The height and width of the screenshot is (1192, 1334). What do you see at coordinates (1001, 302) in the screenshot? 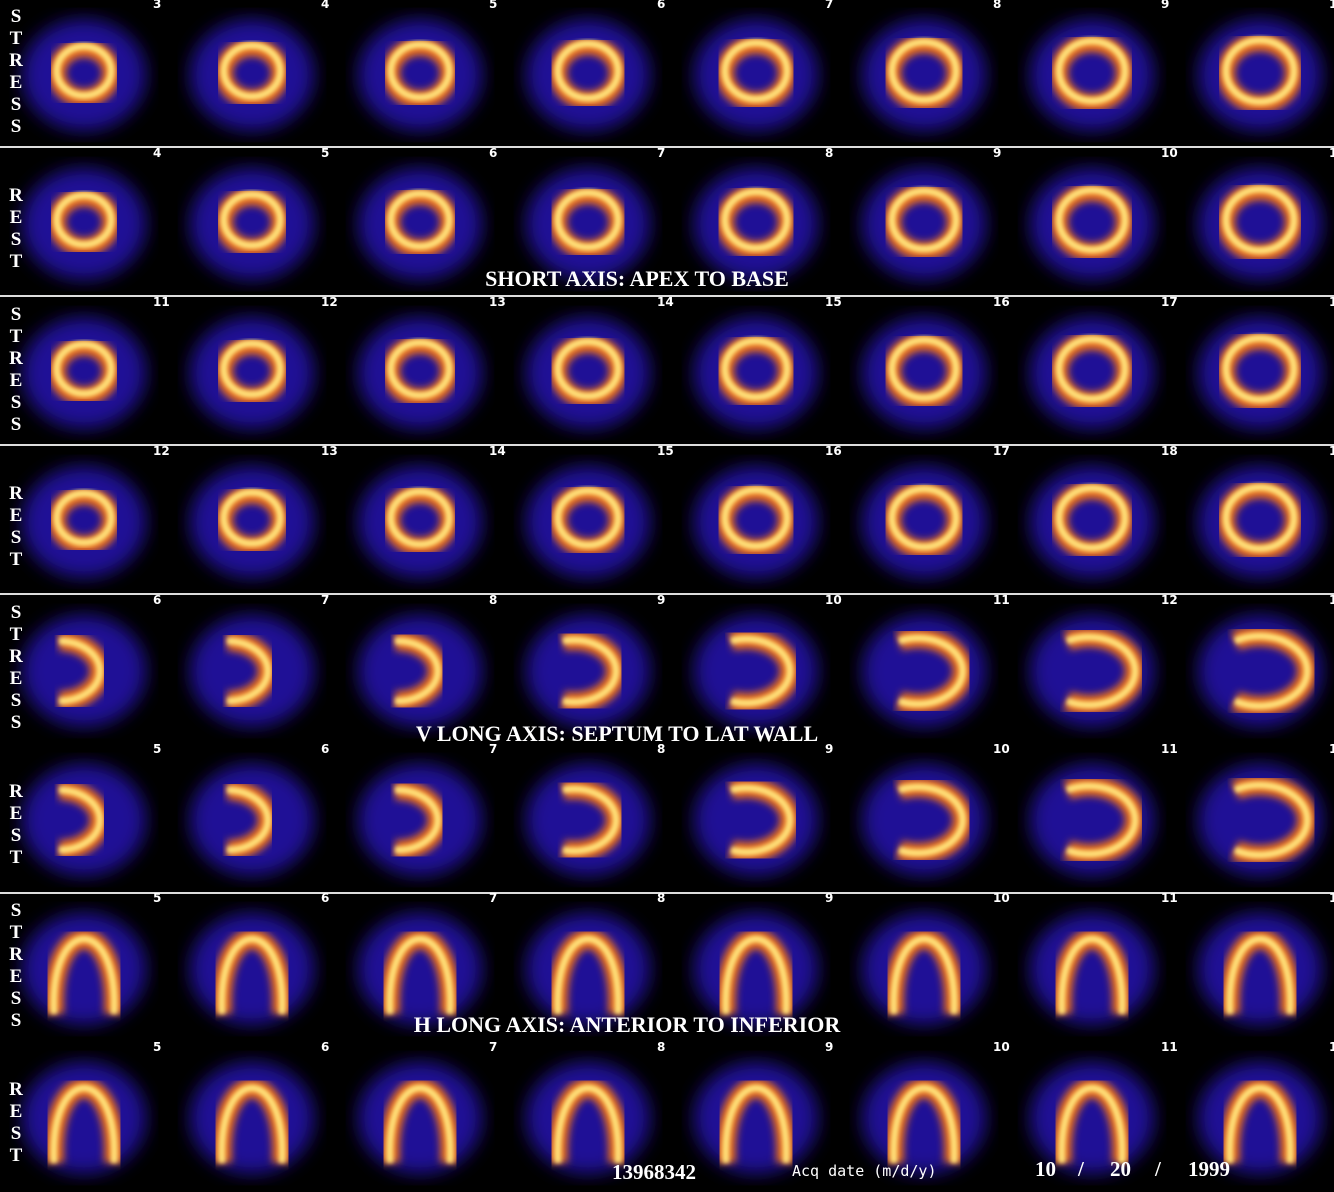
I see `slice-number: 16` at bounding box center [1001, 302].